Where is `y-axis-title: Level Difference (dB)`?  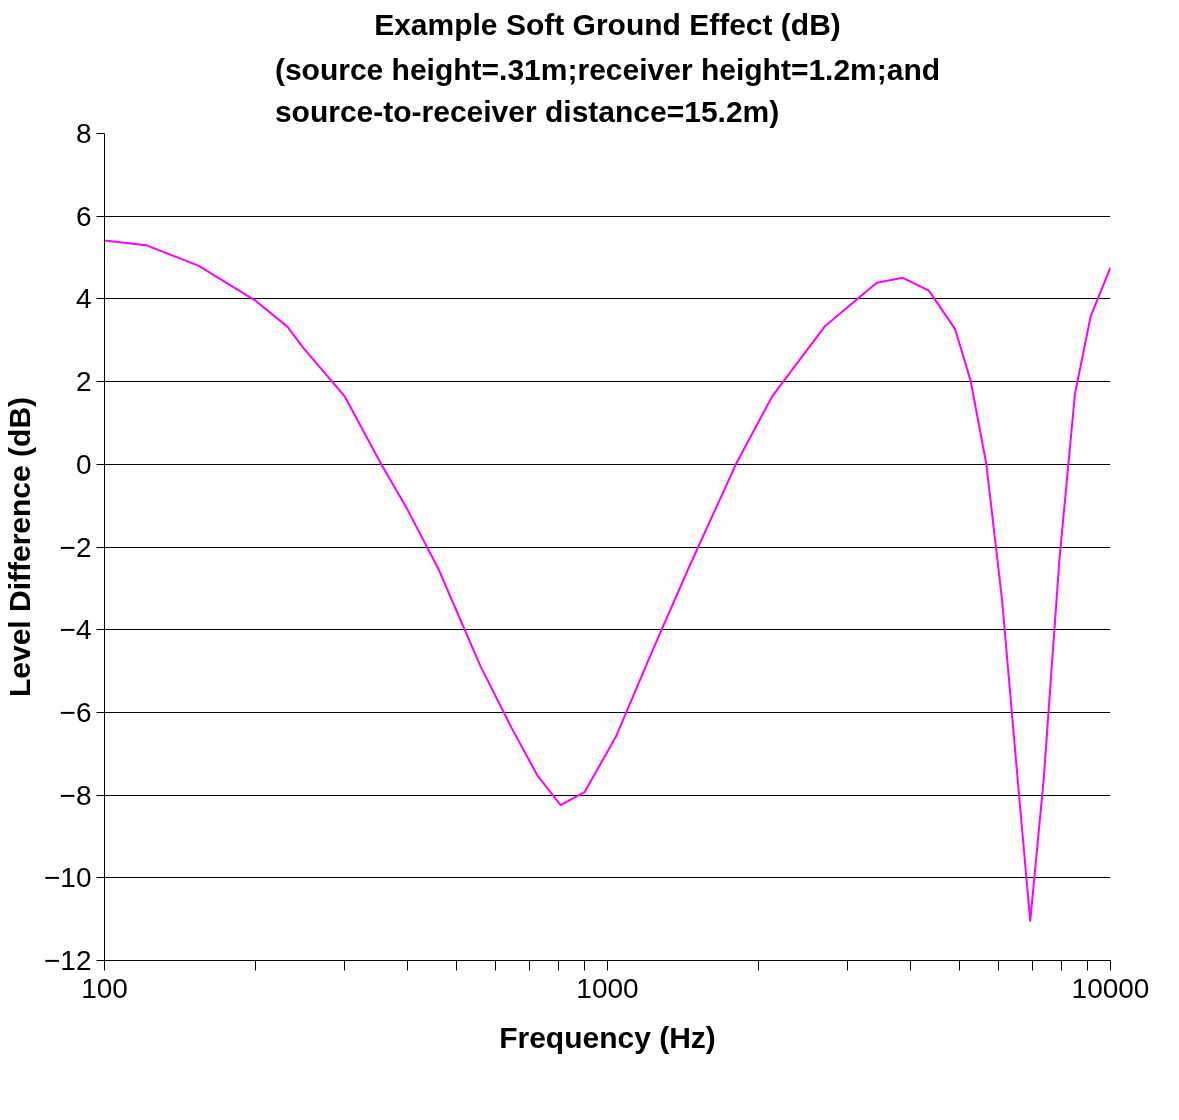
y-axis-title: Level Difference (dB) is located at coordinates (19, 547).